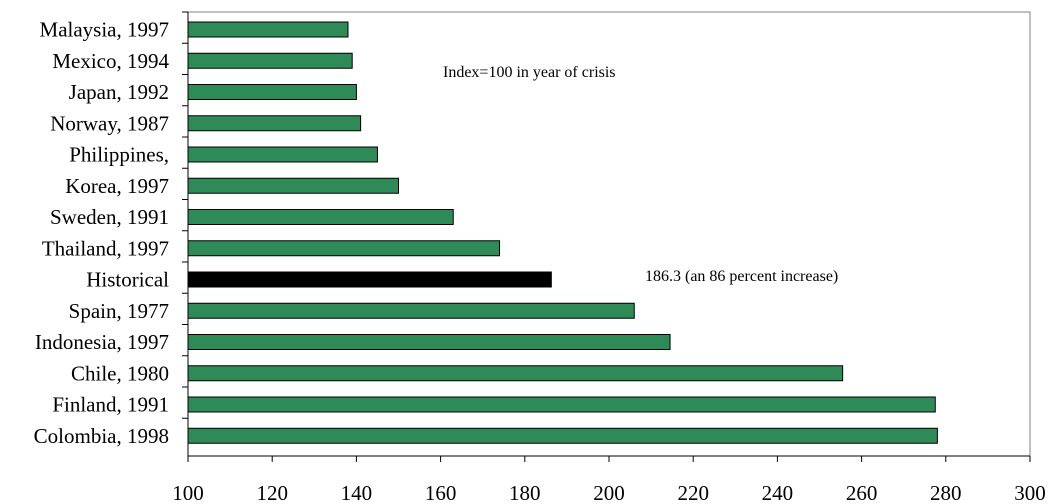  I want to click on category-label-6: Sweden, 1991, so click(109, 217).